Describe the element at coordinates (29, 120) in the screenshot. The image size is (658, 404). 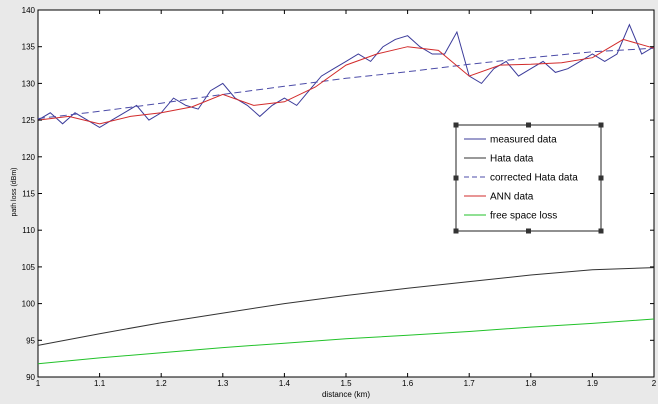
I see `y-tick-label: 125` at that location.